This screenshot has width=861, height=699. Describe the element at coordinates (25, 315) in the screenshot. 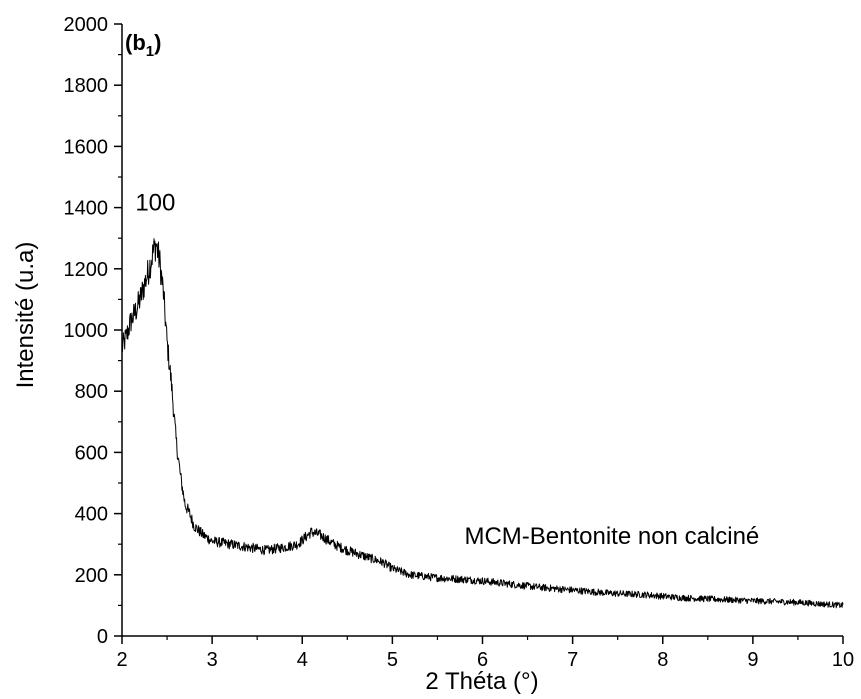

I see `y-axis-title: Intensité (u.a)` at that location.